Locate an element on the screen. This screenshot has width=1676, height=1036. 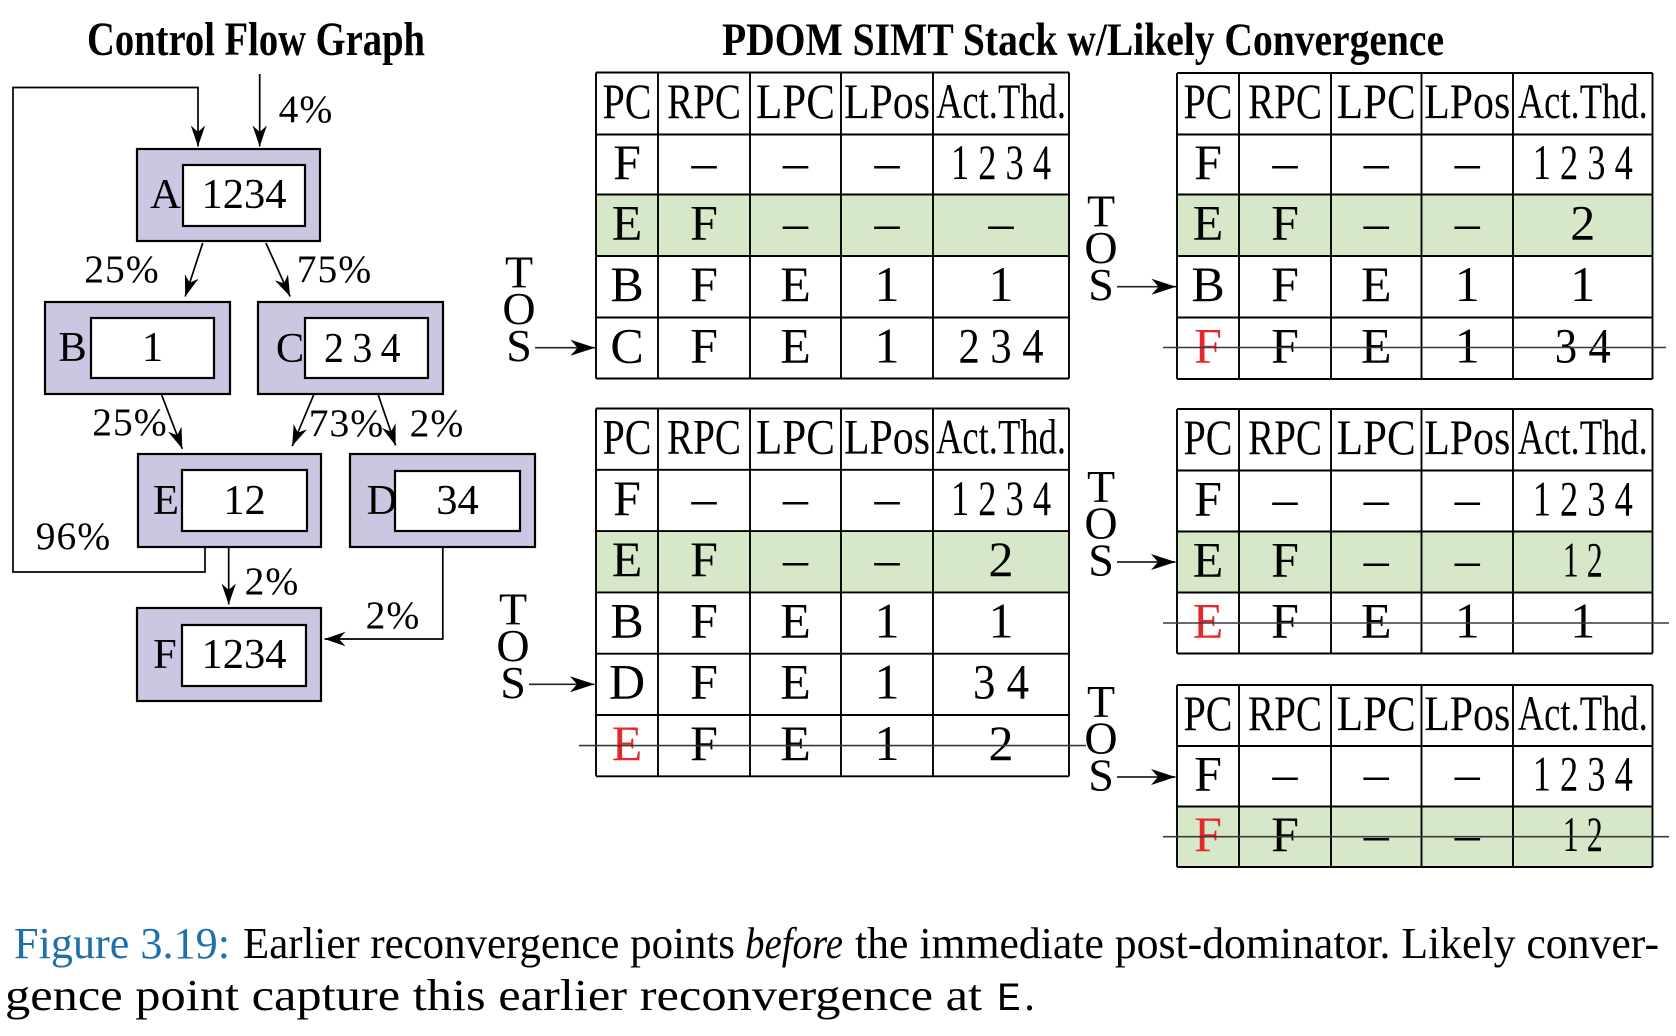
svg-text: 25% is located at coordinates (129, 422).